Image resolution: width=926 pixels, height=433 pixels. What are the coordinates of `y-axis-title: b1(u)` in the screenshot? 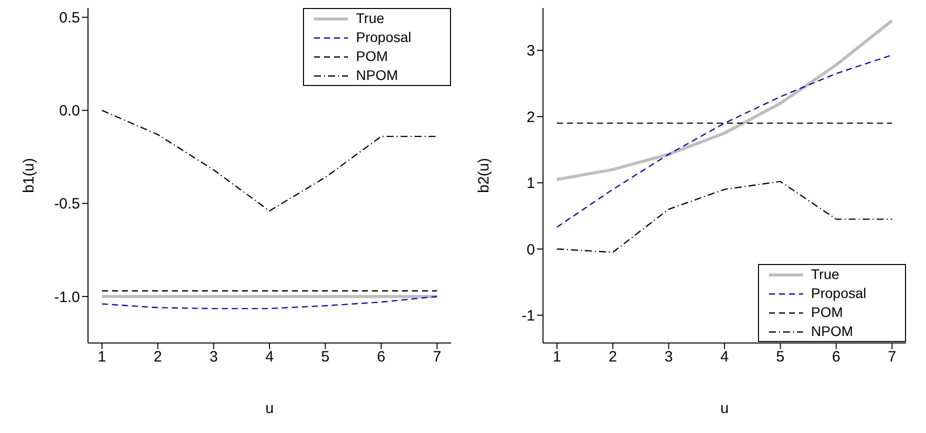 It's located at (29, 176).